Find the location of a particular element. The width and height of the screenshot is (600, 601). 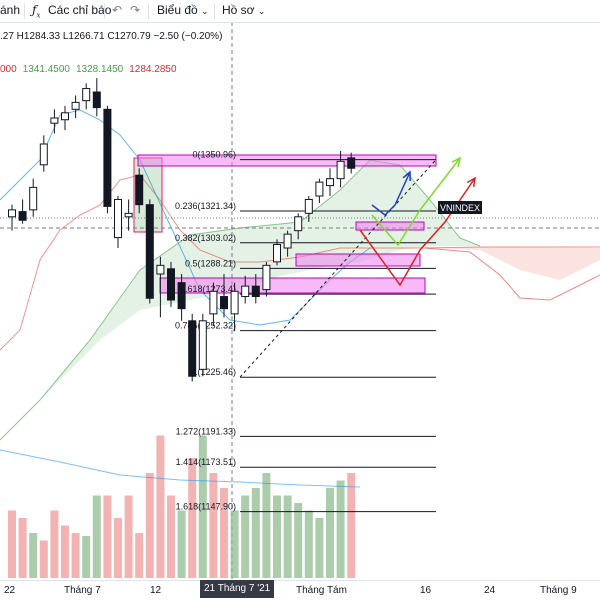

fx-icon: ƒx is located at coordinates (36, 11).